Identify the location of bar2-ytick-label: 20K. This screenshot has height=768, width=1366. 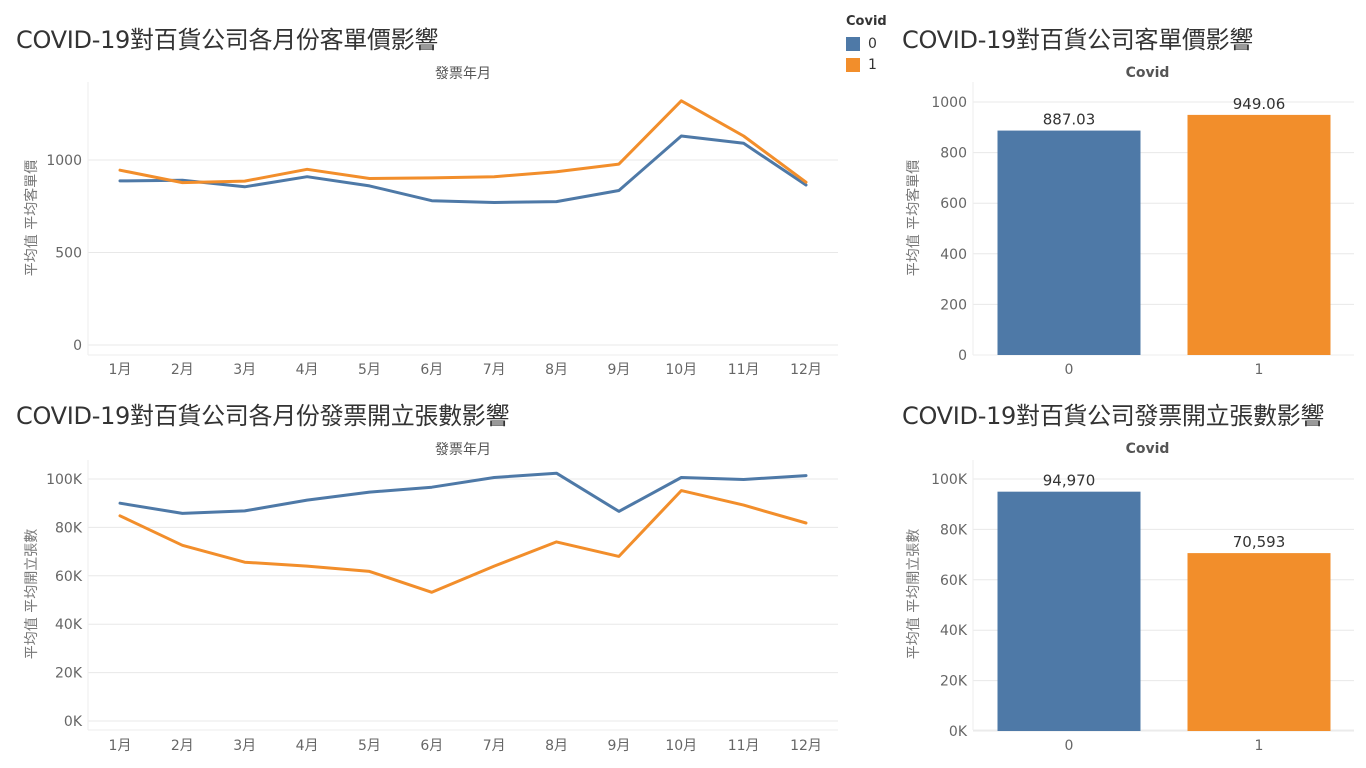
(954, 682).